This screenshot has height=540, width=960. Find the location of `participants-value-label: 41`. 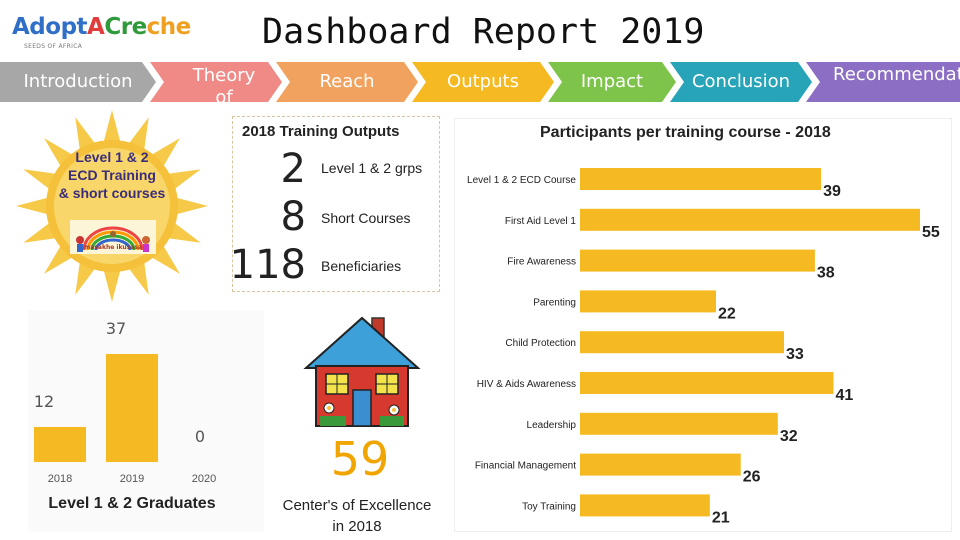

participants-value-label: 41 is located at coordinates (844, 395).